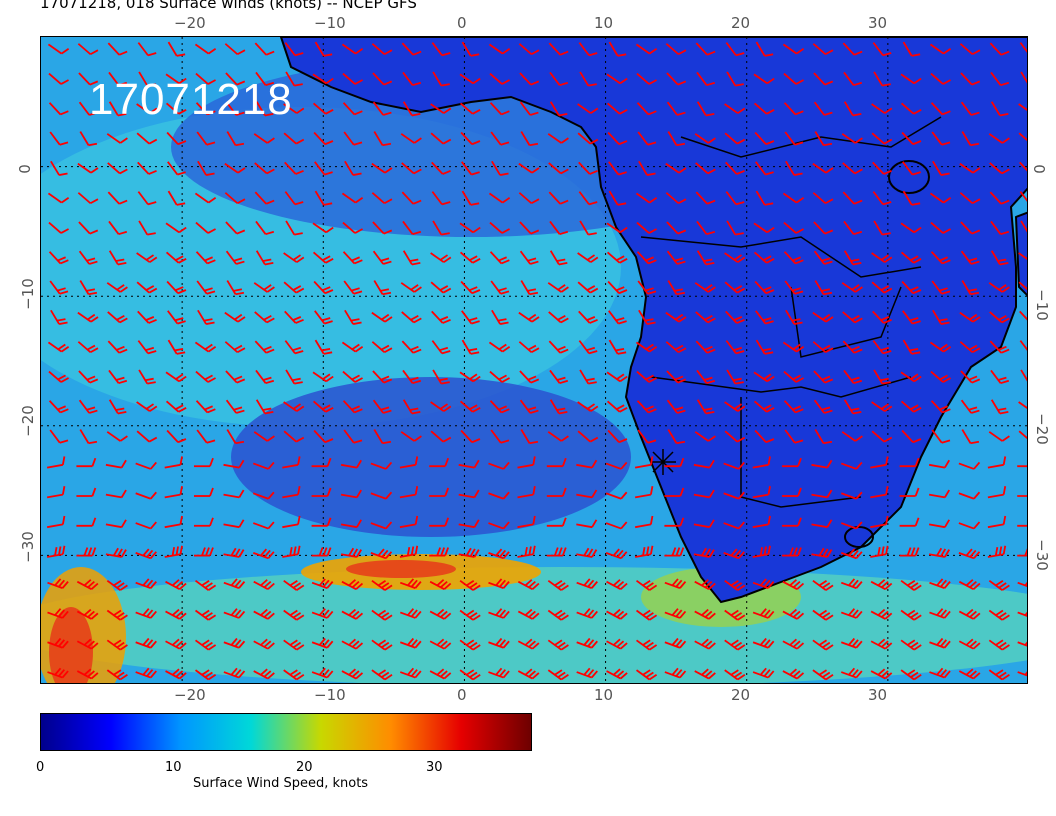 This screenshot has height=816, width=1056. I want to click on country-borders, so click(801, 452).